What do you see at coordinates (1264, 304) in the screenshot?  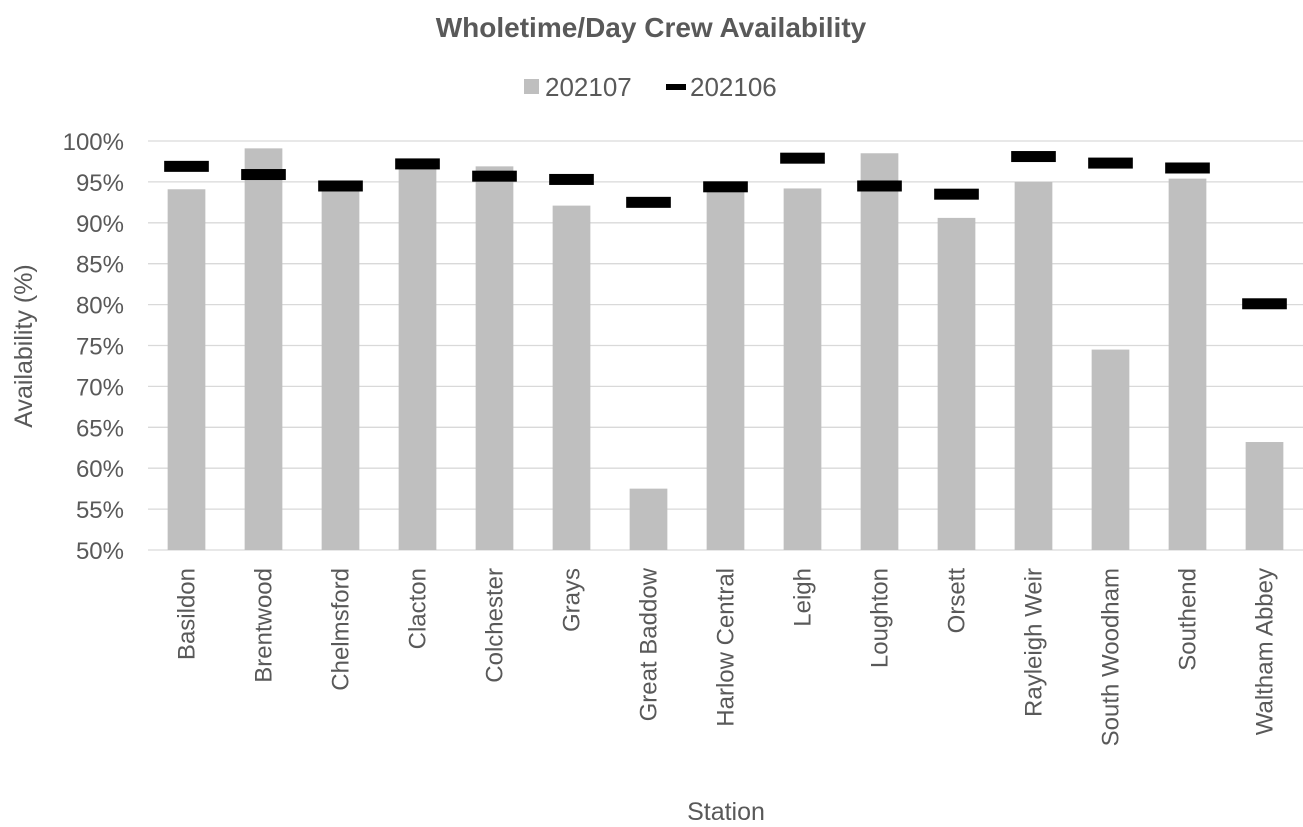 I see `marker-waltham-abbey` at bounding box center [1264, 304].